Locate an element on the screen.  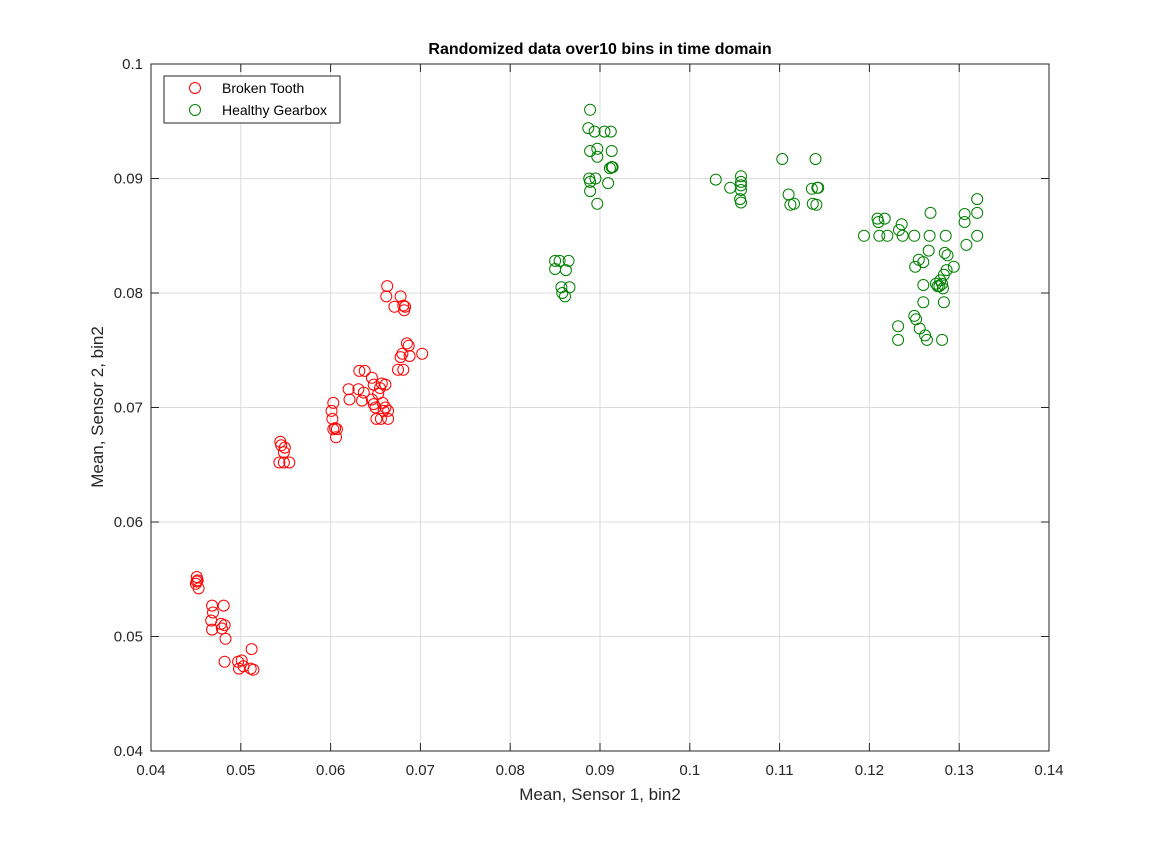
legend-label-broken-tooth: Broken Tooth is located at coordinates (263, 88).